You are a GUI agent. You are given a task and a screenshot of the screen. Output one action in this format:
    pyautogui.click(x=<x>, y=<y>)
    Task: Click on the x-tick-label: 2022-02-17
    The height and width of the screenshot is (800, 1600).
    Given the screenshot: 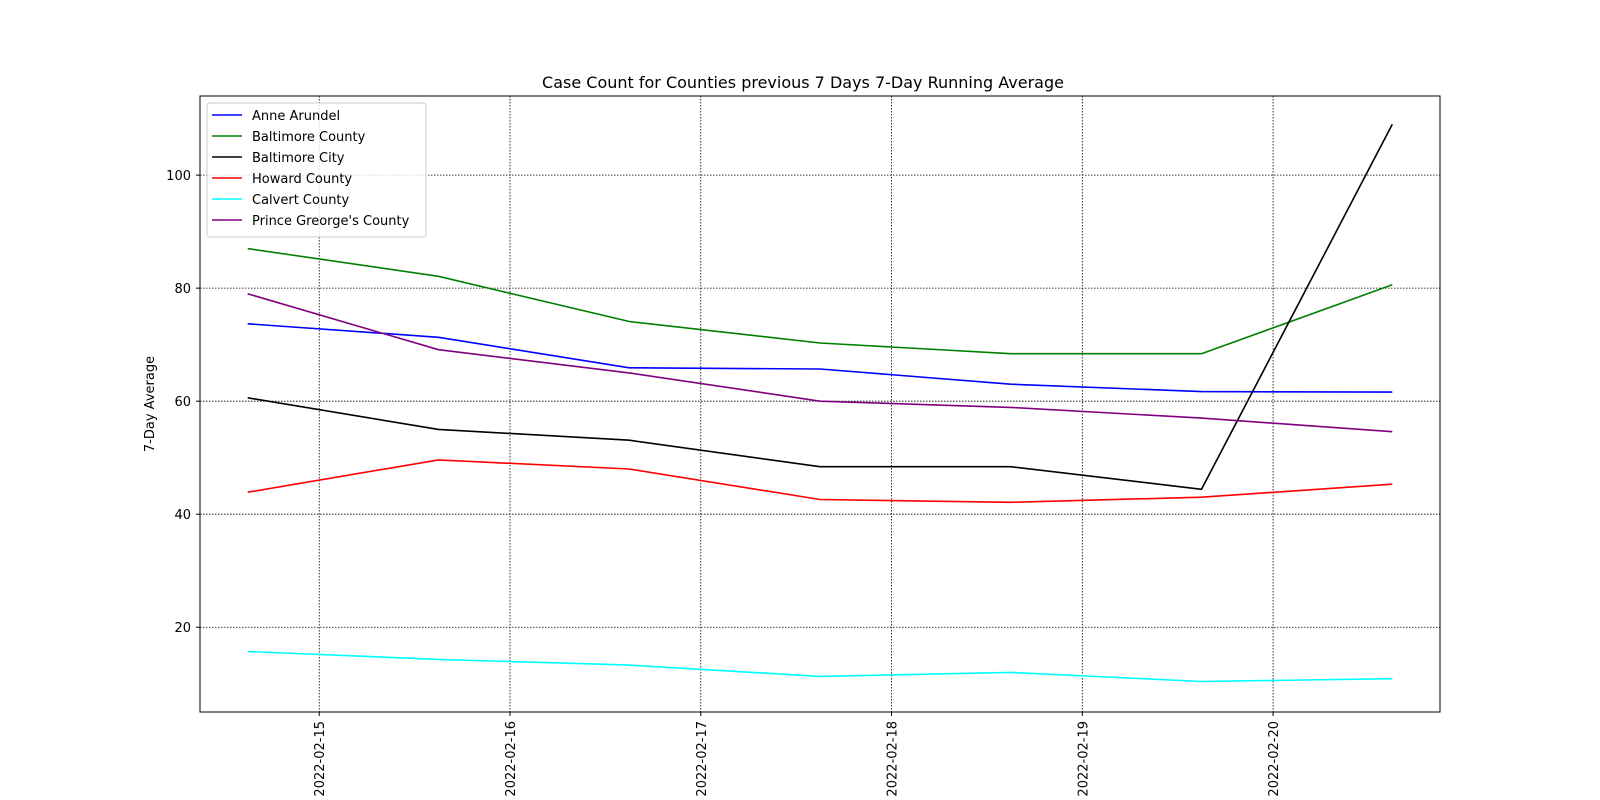 What is the action you would take?
    pyautogui.click(x=702, y=759)
    